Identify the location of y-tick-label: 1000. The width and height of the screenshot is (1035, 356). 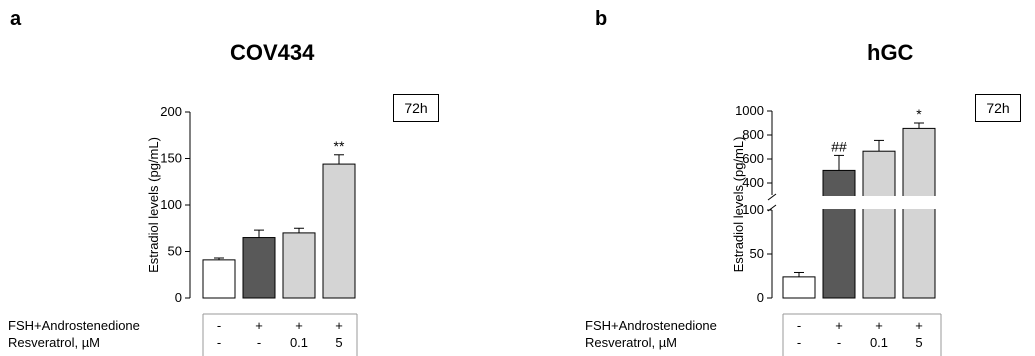
(749, 110).